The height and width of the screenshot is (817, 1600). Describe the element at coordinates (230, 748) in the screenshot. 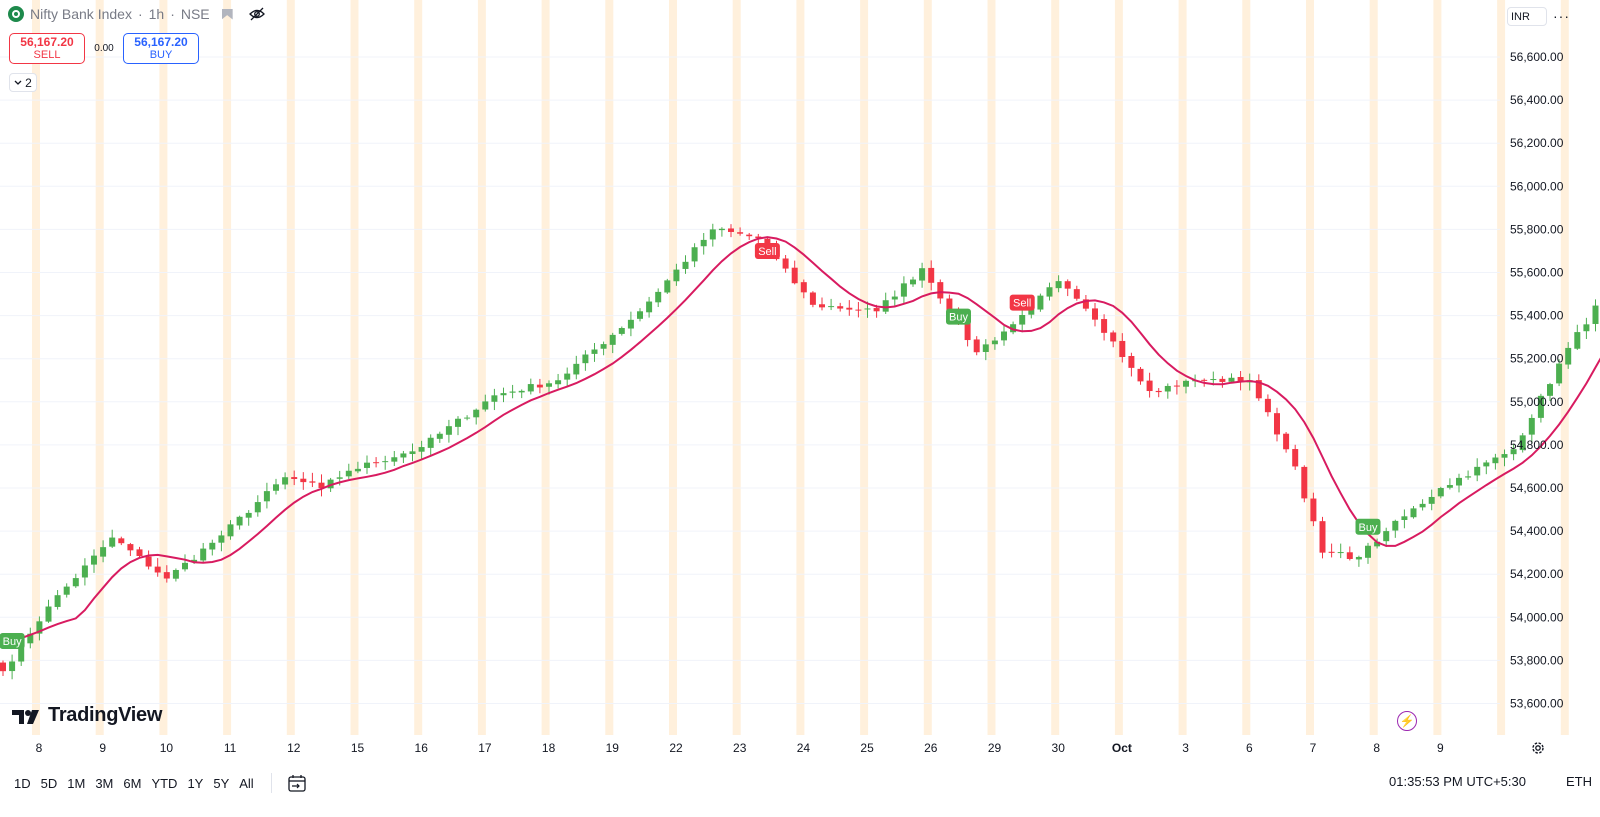

I see `time-axis-label: 11` at that location.